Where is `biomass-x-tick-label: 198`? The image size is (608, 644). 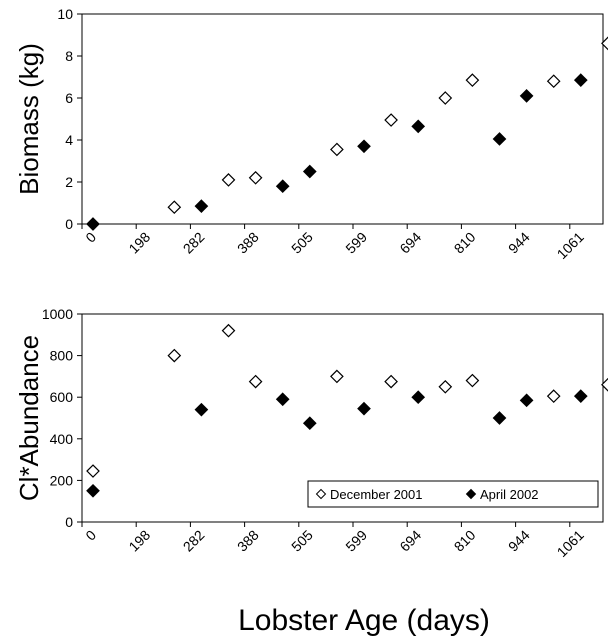 biomass-x-tick-label: 198 is located at coordinates (139, 243).